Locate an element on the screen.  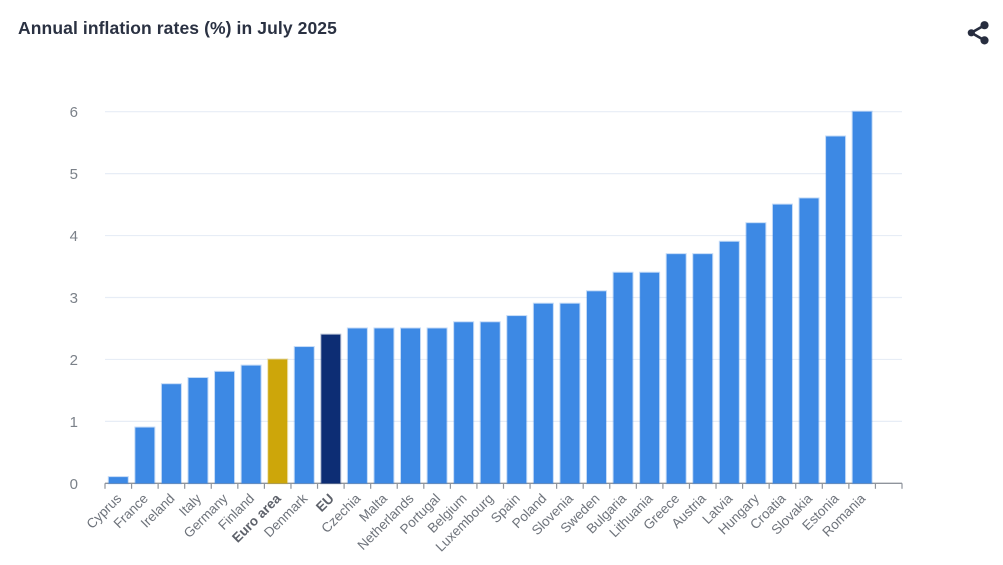
bar-germany is located at coordinates (225, 427).